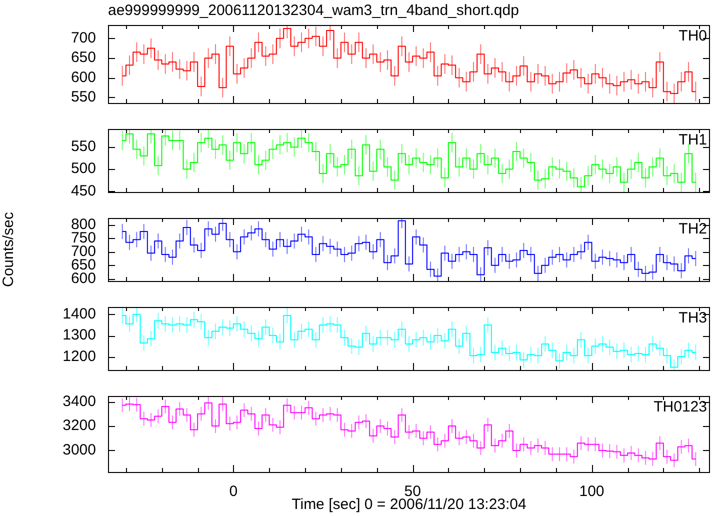 The height and width of the screenshot is (516, 717). I want to click on y-tick-label: 500, so click(83, 169).